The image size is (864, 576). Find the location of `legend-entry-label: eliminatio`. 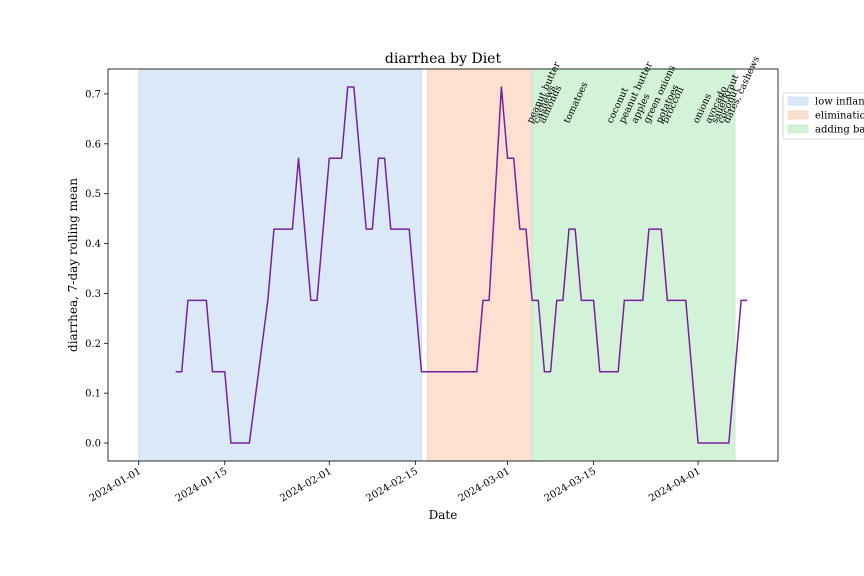

legend-entry-label: eliminatio is located at coordinates (839, 116).